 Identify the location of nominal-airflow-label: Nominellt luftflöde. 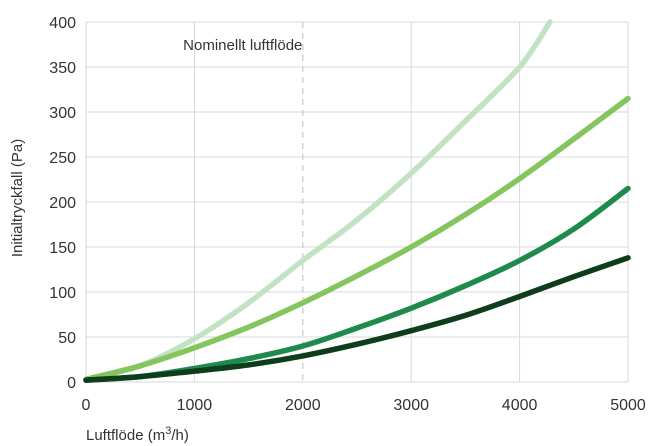
(242, 45).